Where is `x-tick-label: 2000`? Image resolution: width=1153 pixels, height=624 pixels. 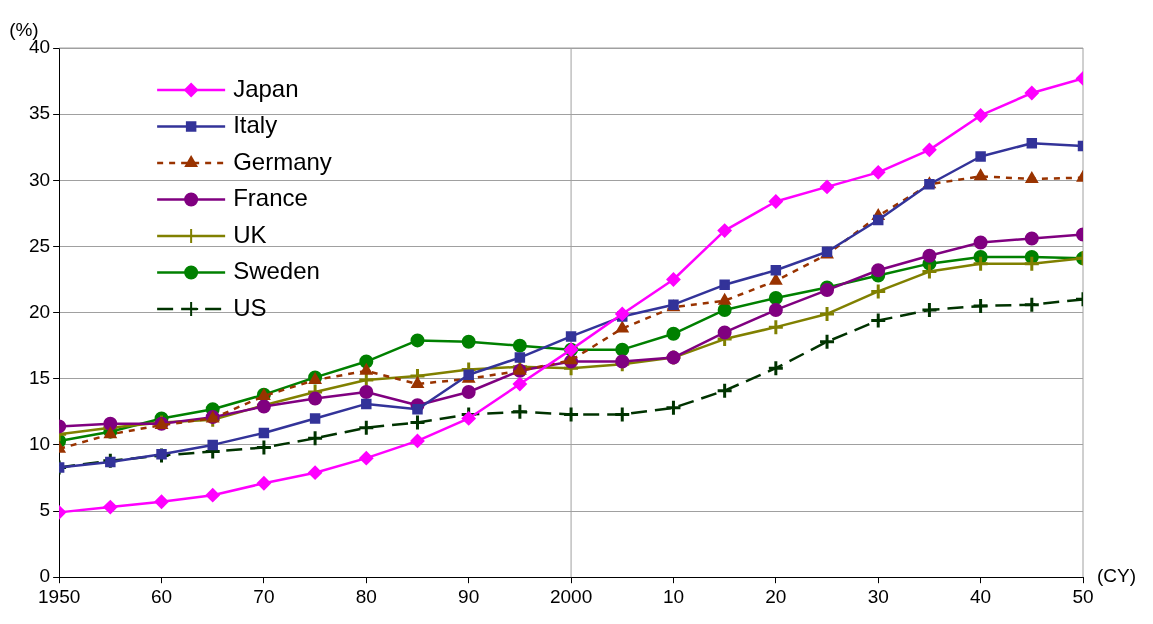
x-tick-label: 2000 is located at coordinates (571, 596).